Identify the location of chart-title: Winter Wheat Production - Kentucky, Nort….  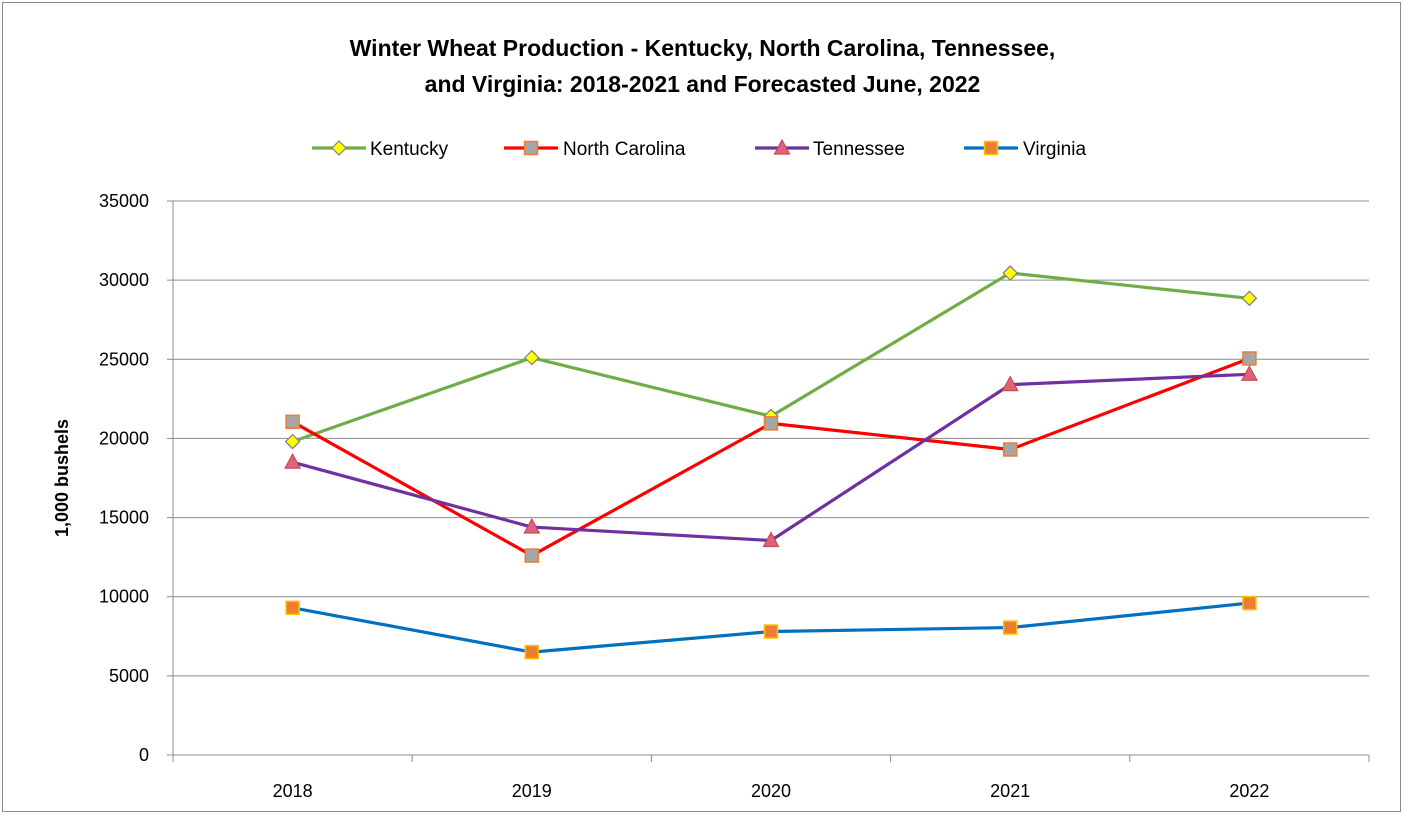
(702, 66).